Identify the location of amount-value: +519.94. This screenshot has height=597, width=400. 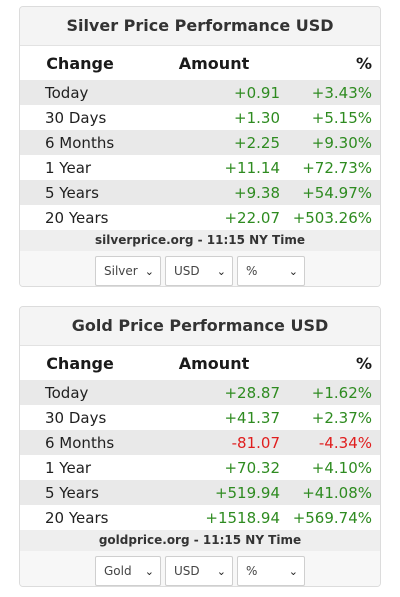
(214, 492).